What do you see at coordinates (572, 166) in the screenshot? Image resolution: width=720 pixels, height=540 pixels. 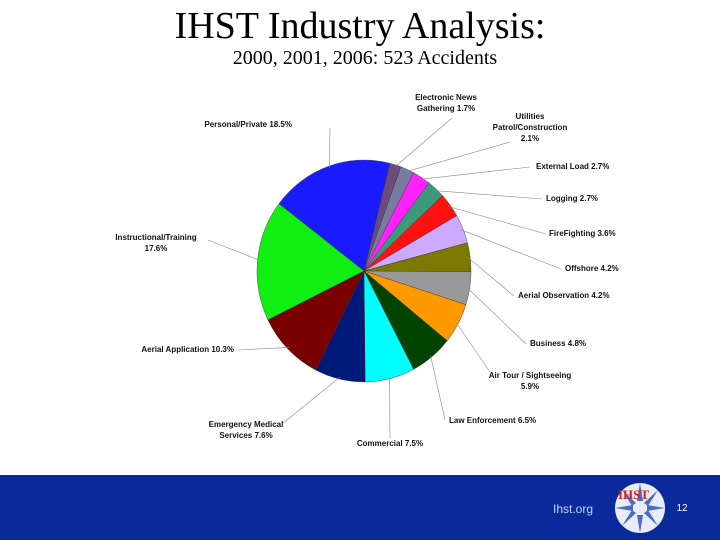 I see `slice-label: External Load 2.7%` at bounding box center [572, 166].